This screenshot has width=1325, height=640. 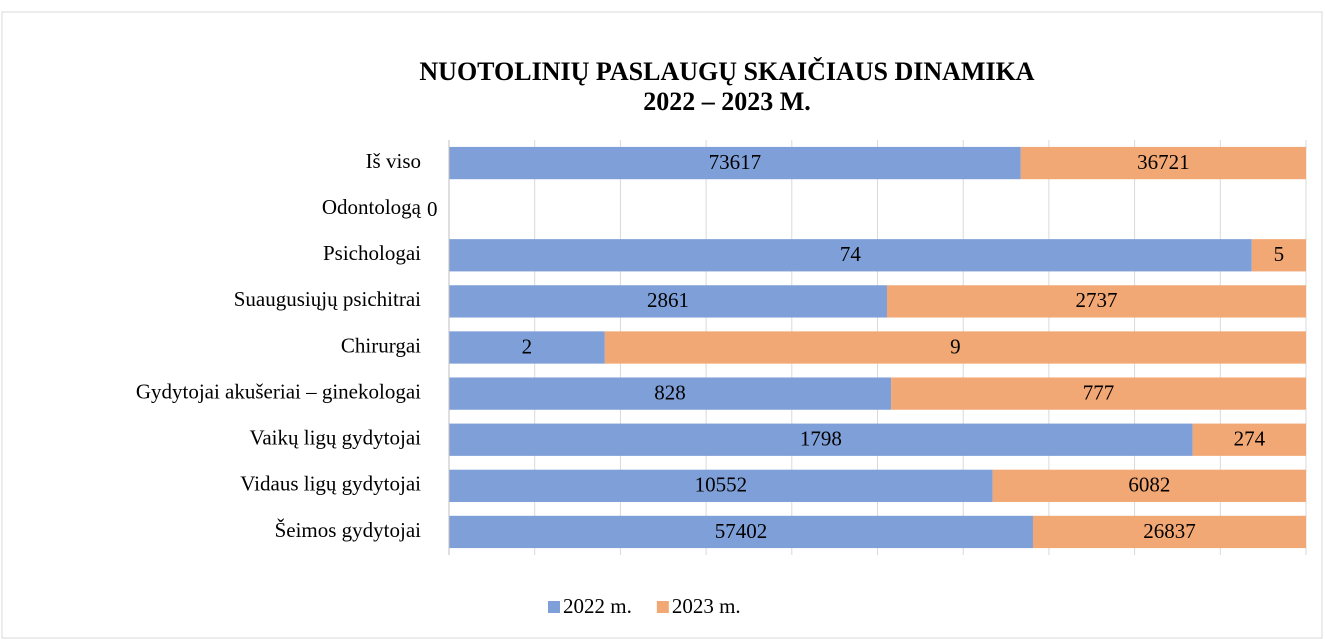 I want to click on data-label: 10552, so click(x=721, y=485).